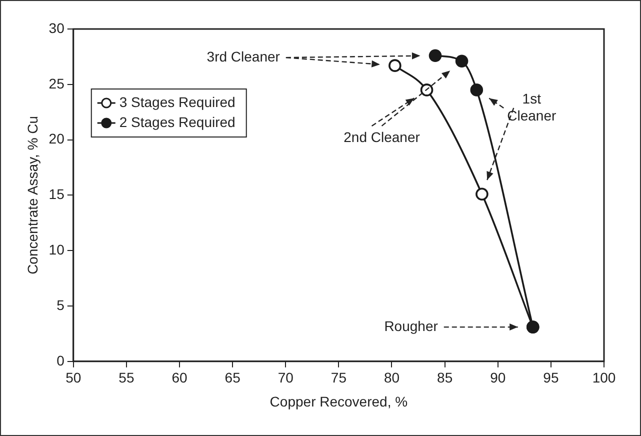 This screenshot has height=436, width=641. What do you see at coordinates (56, 194) in the screenshot?
I see `y-tick-label: 15` at bounding box center [56, 194].